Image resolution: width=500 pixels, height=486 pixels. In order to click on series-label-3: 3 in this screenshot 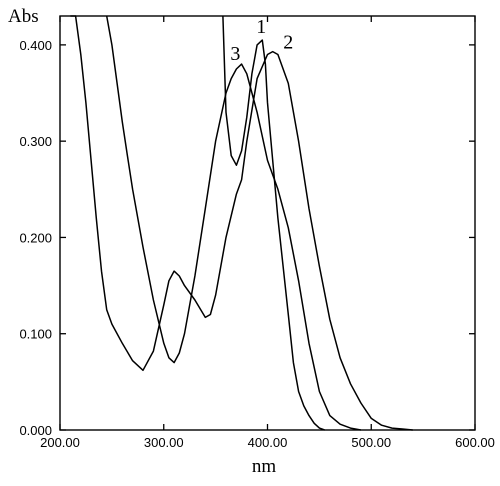, I will do `click(235, 54)`.